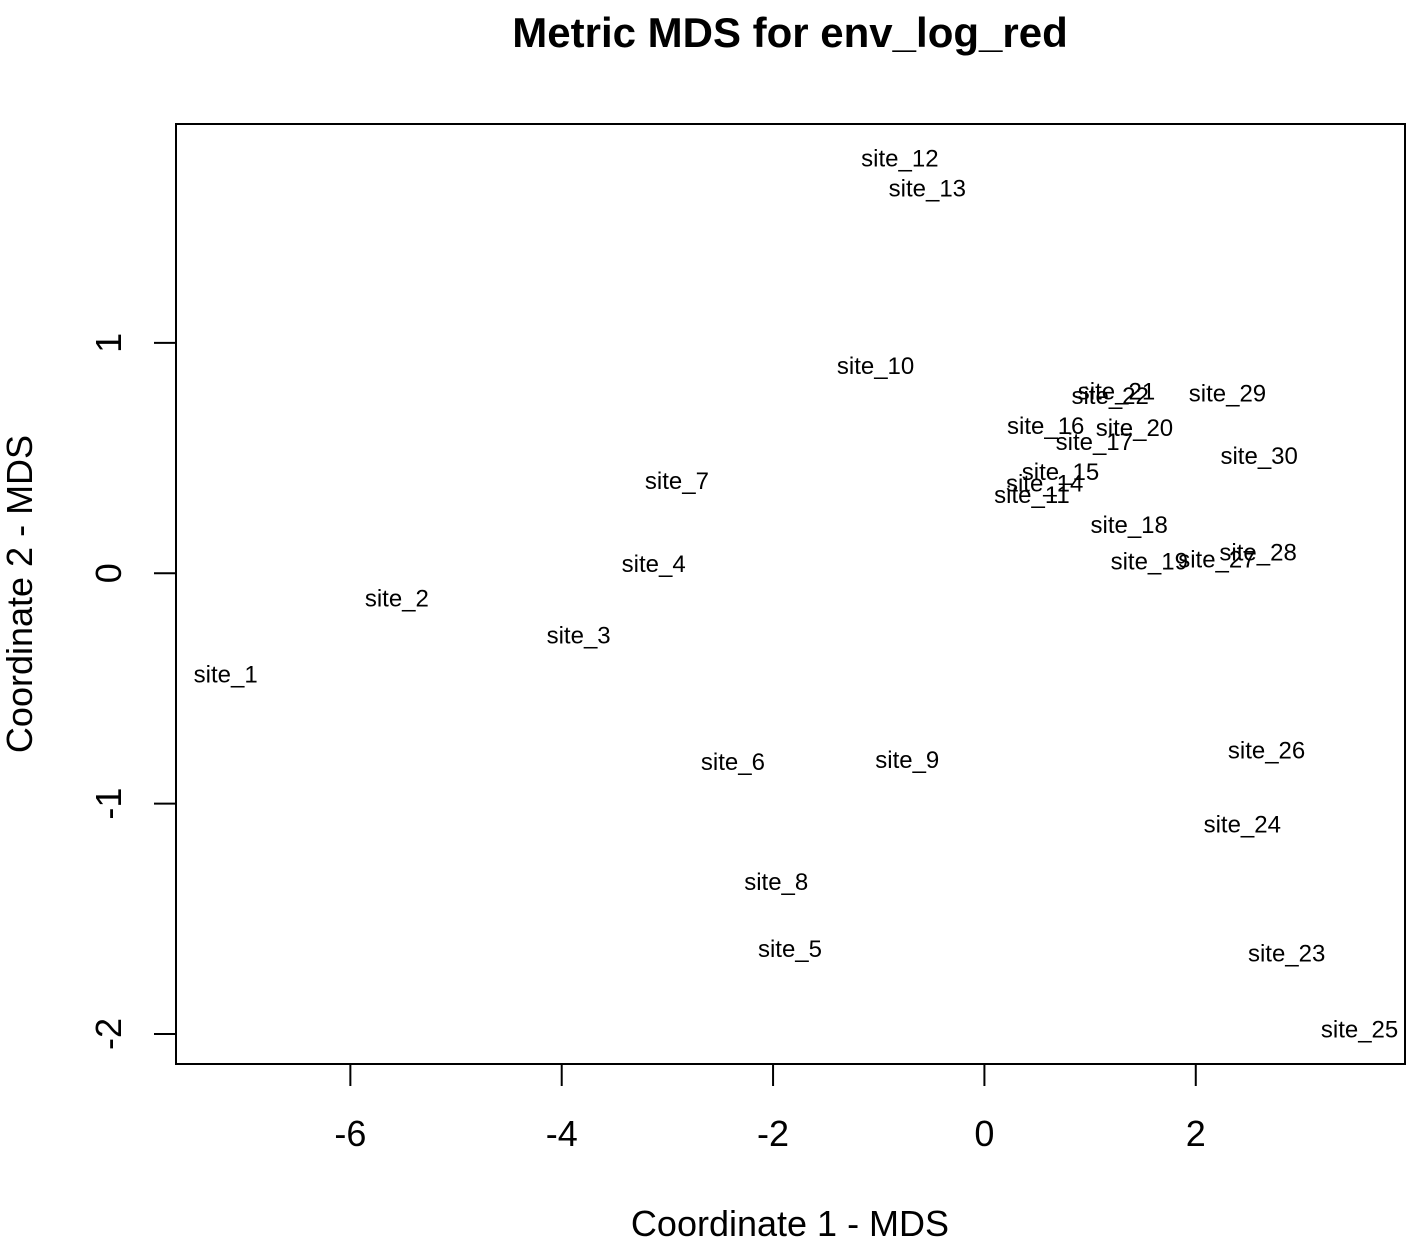 This screenshot has height=1254, width=1428. I want to click on point-label-site-8: site_8, so click(776, 882).